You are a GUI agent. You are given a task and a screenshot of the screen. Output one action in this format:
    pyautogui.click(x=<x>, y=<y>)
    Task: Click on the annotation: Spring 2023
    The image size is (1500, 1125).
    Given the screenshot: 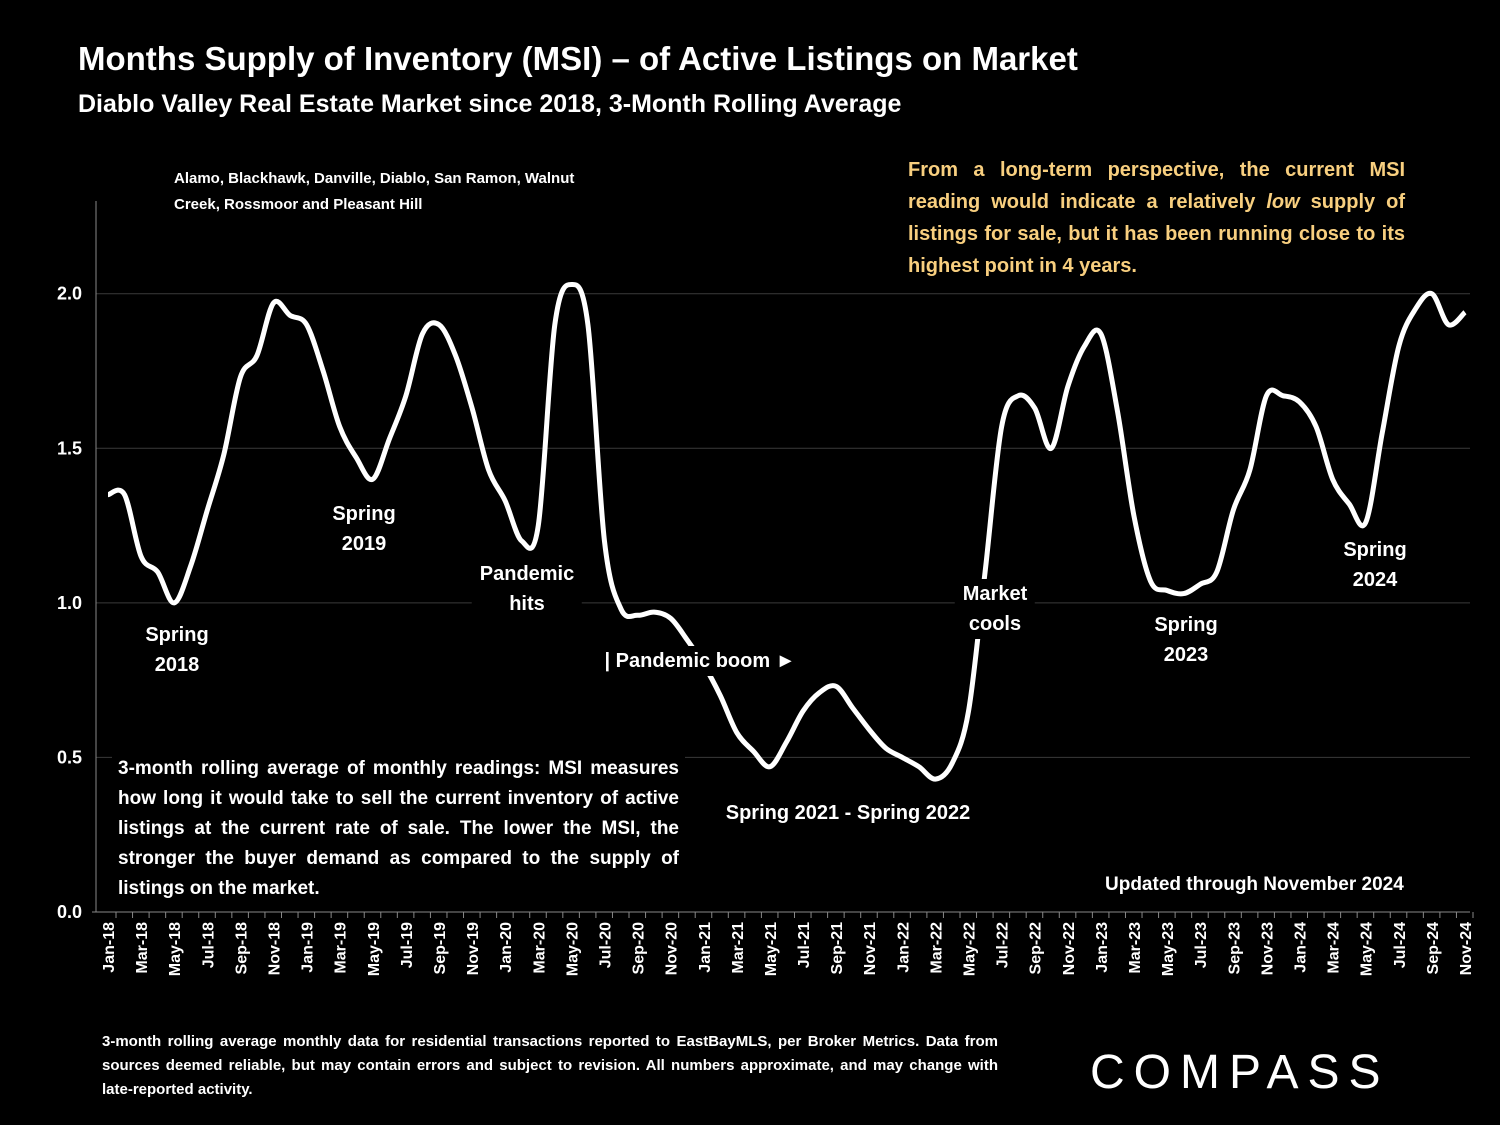 What is the action you would take?
    pyautogui.click(x=1185, y=640)
    